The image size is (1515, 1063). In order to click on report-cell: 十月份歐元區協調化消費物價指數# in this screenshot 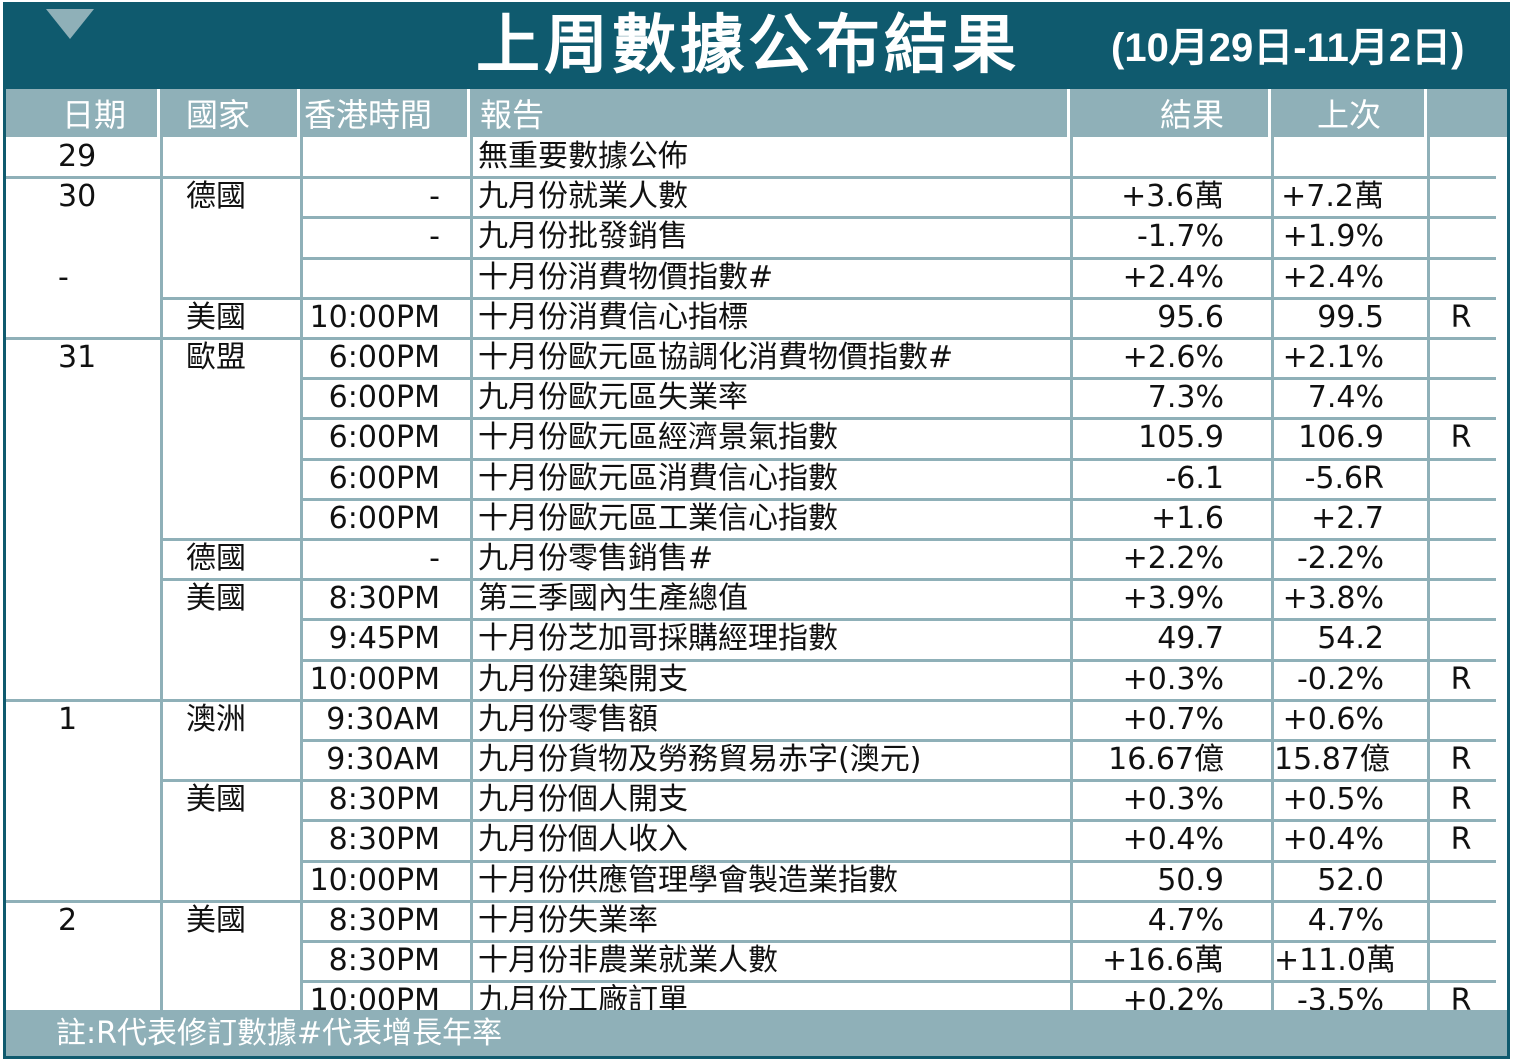, I will do `click(716, 357)`.